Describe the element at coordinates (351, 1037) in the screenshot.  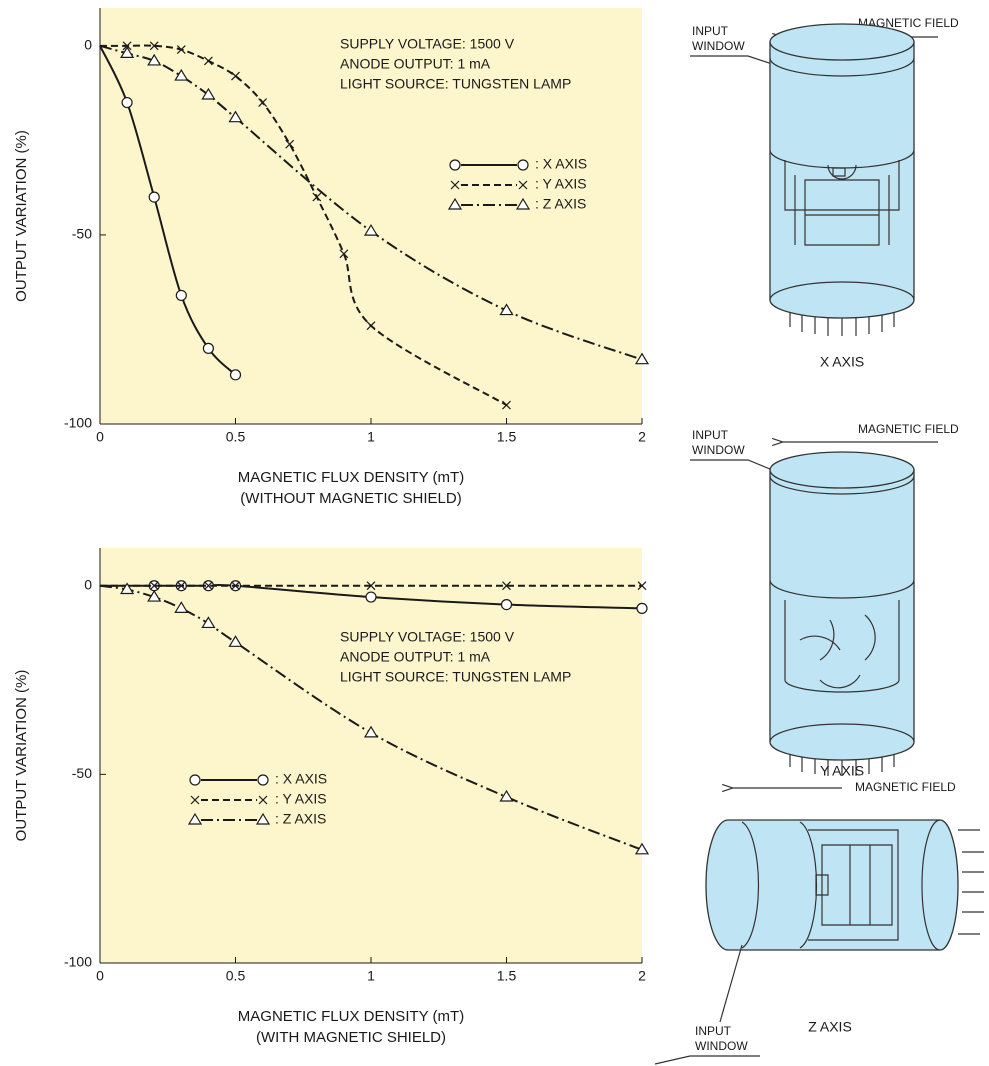
I see `x-axis-note: (WITH MAGNETIC SHIELD)` at that location.